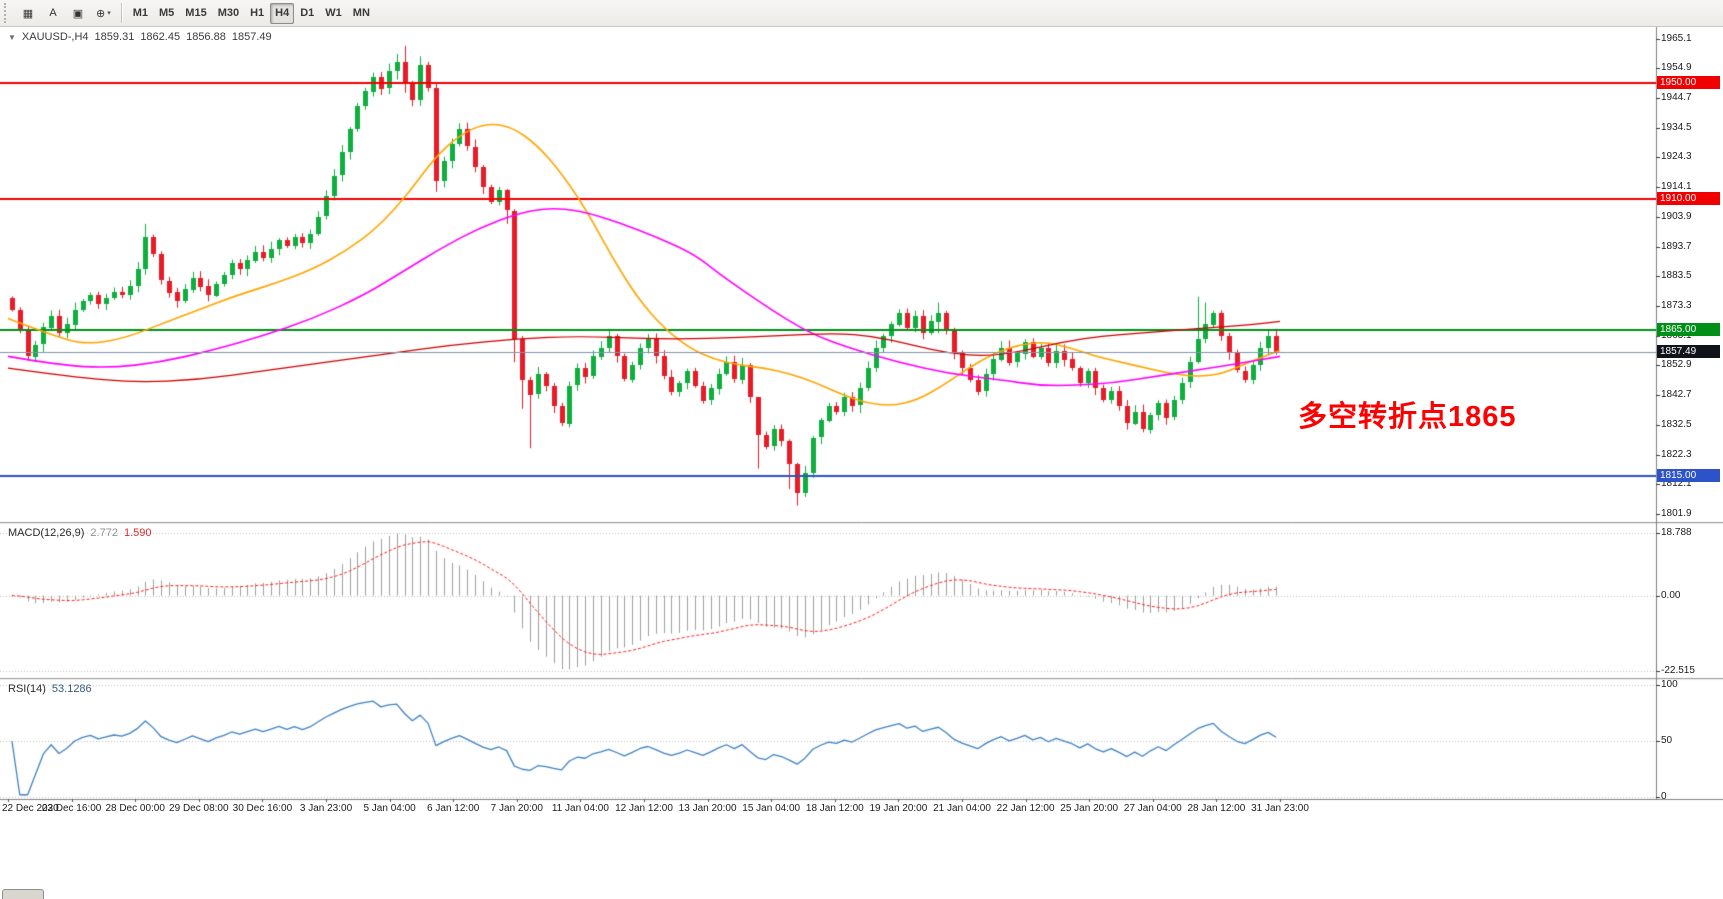  What do you see at coordinates (46, 533) in the screenshot?
I see `macd-name: MACD(12,26,9)` at bounding box center [46, 533].